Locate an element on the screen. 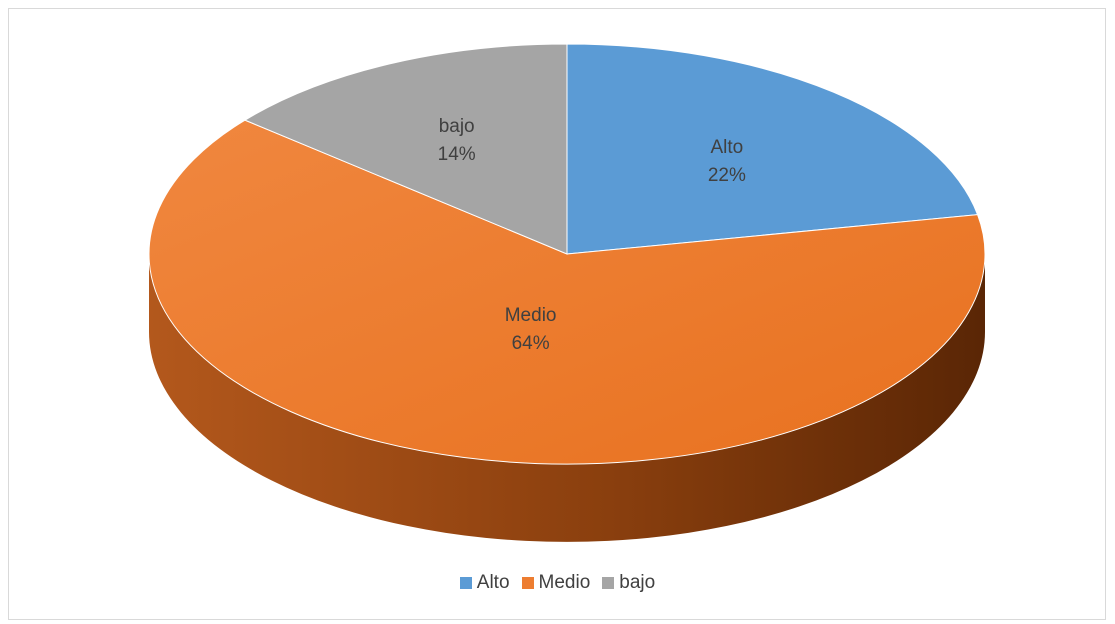 This screenshot has width=1115, height=624. slice-value-label-alto: 22% is located at coordinates (727, 175).